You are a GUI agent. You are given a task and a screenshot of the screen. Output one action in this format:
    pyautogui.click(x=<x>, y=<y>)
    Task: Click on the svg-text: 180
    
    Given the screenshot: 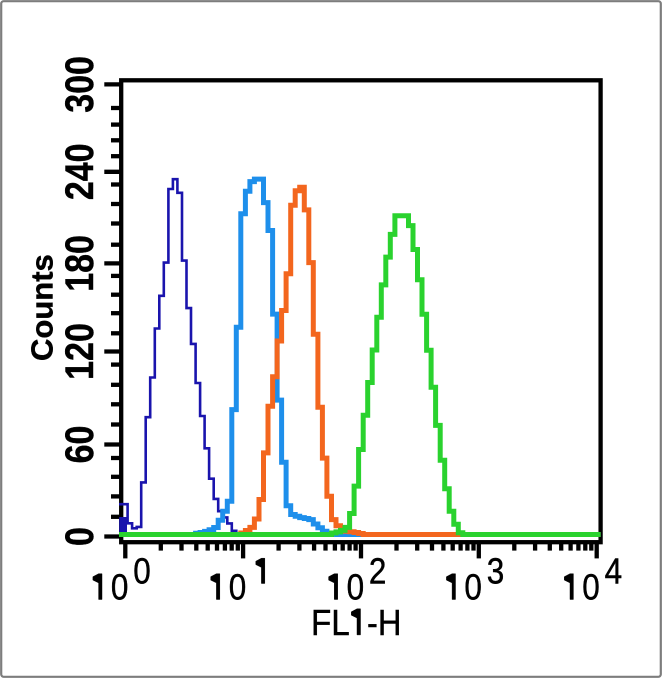 What is the action you would take?
    pyautogui.click(x=79, y=263)
    